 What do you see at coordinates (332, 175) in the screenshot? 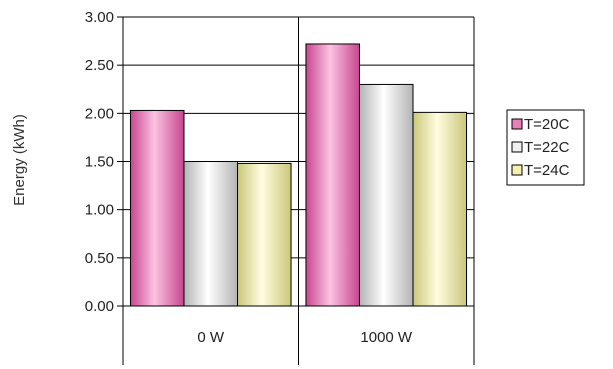
I see `bar-T=20C-1000 W` at bounding box center [332, 175].